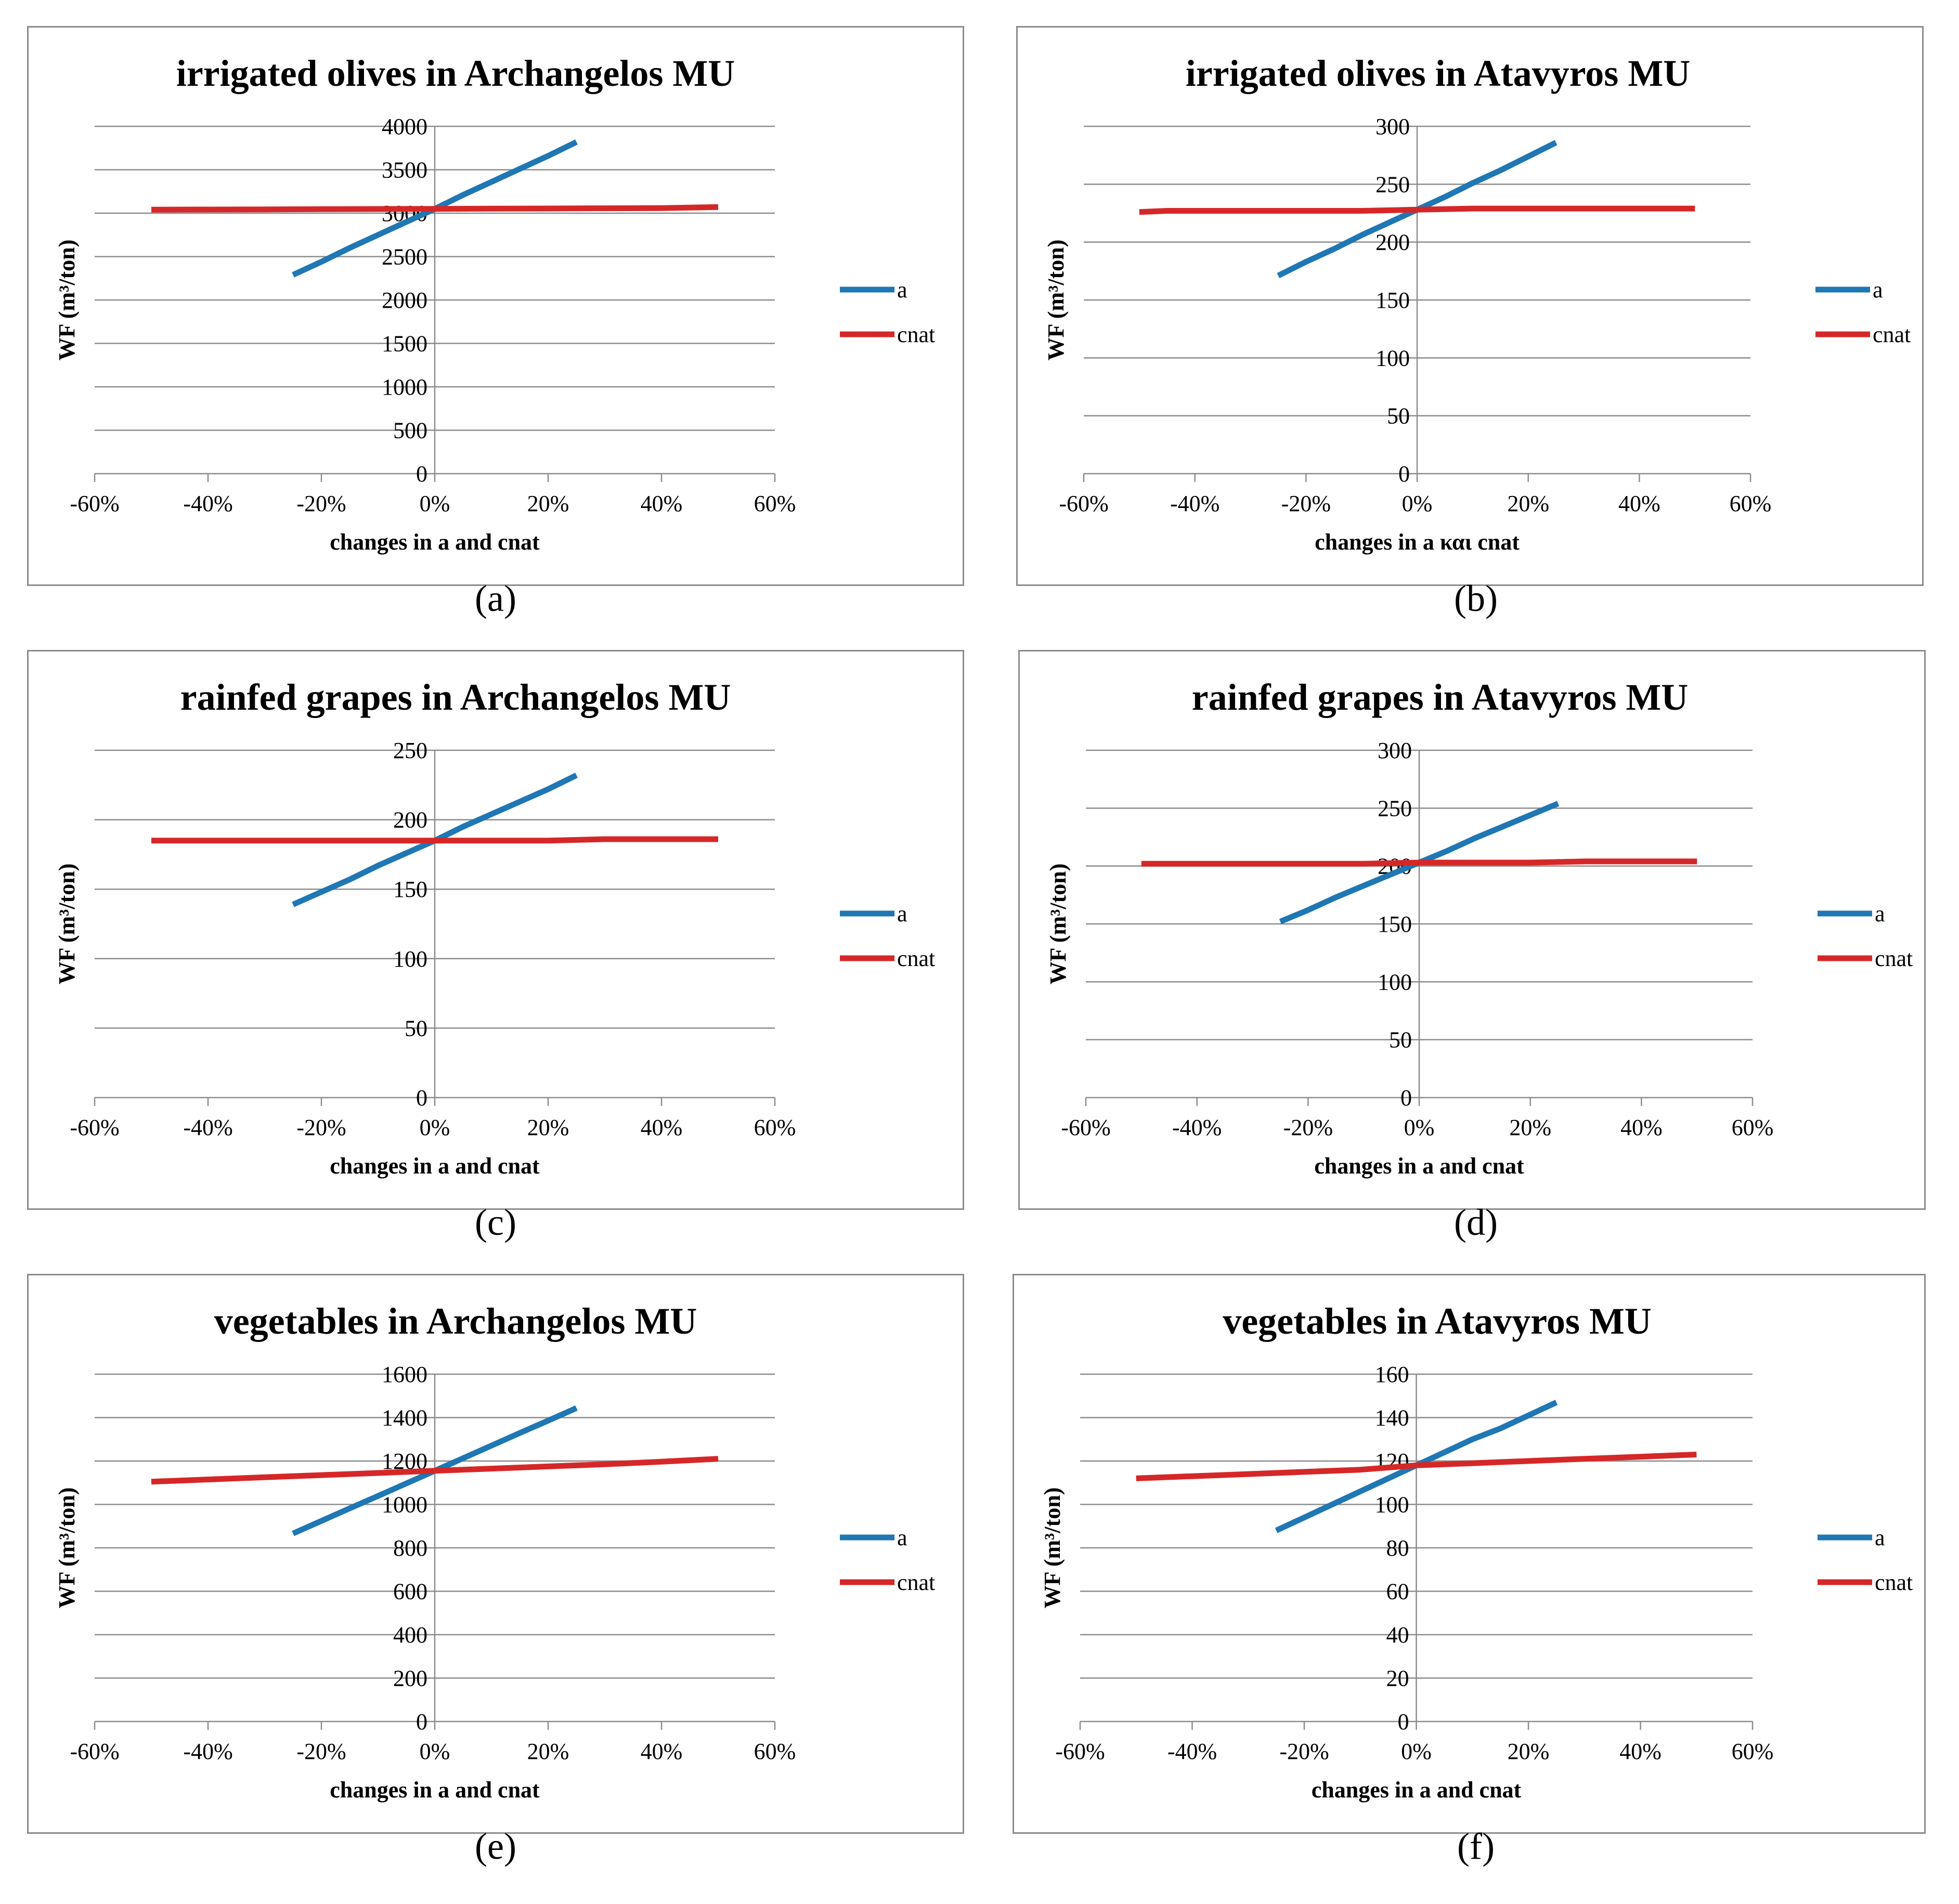  What do you see at coordinates (1476, 598) in the screenshot?
I see `panel-caption: (b)` at bounding box center [1476, 598].